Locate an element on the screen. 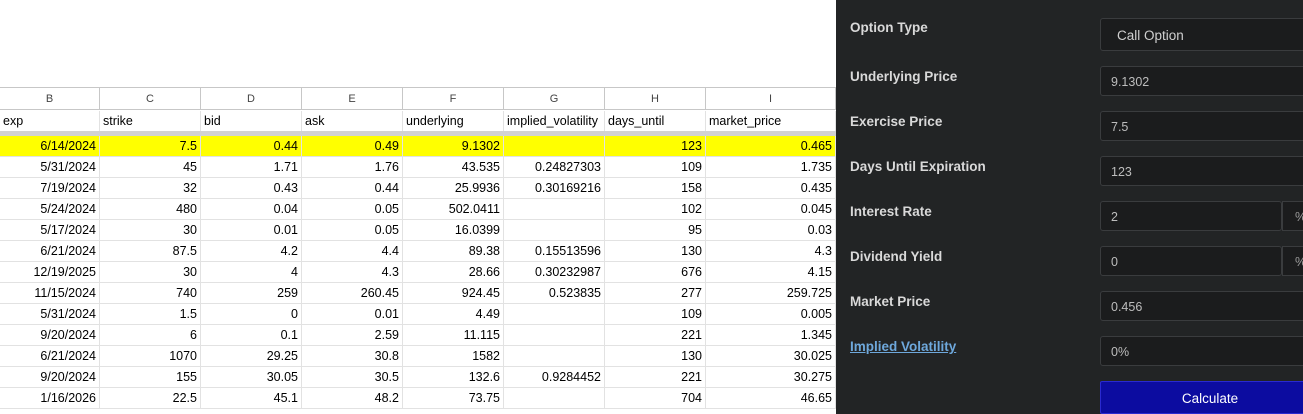  table-cell: 5/24/2024 is located at coordinates (50, 209).